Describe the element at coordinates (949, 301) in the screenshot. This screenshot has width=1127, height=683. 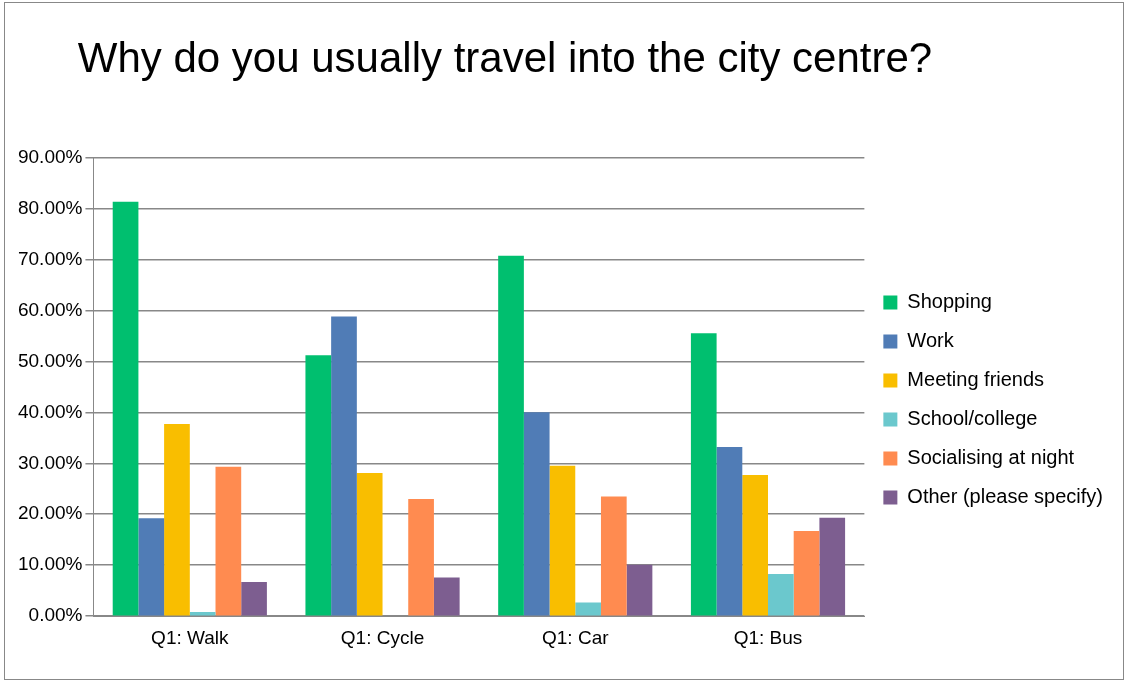
I see `legend-label: Shopping` at that location.